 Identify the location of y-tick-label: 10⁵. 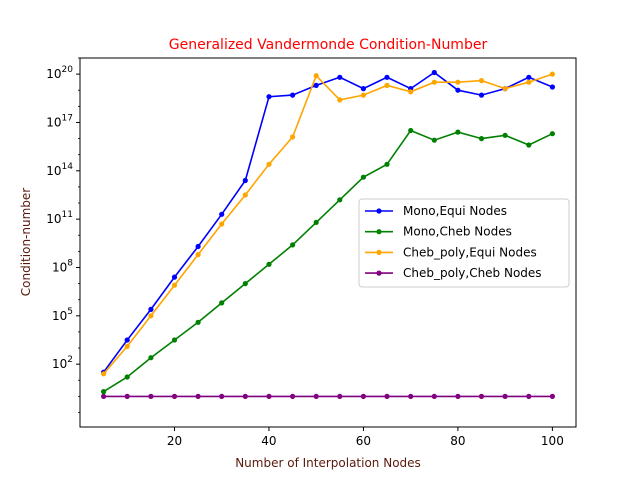
(62, 315).